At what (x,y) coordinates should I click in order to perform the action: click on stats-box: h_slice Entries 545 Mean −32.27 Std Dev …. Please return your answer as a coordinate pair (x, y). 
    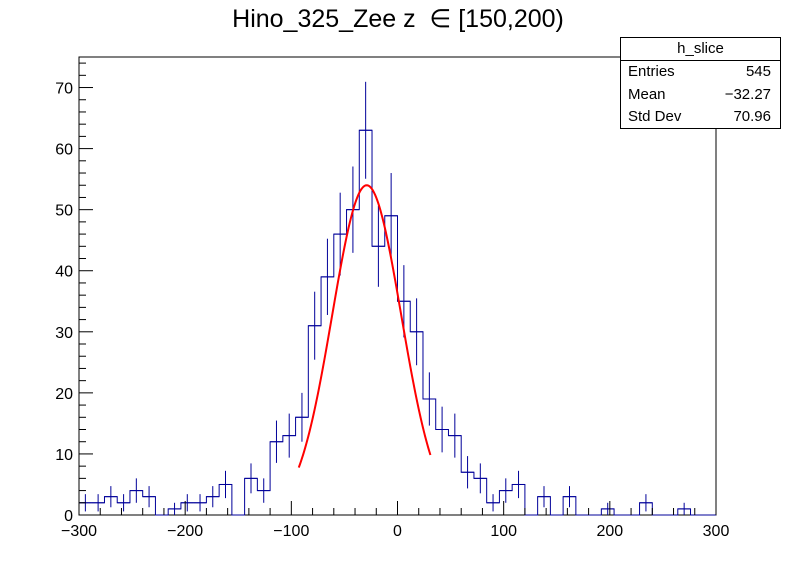
    Looking at the image, I should click on (700, 83).